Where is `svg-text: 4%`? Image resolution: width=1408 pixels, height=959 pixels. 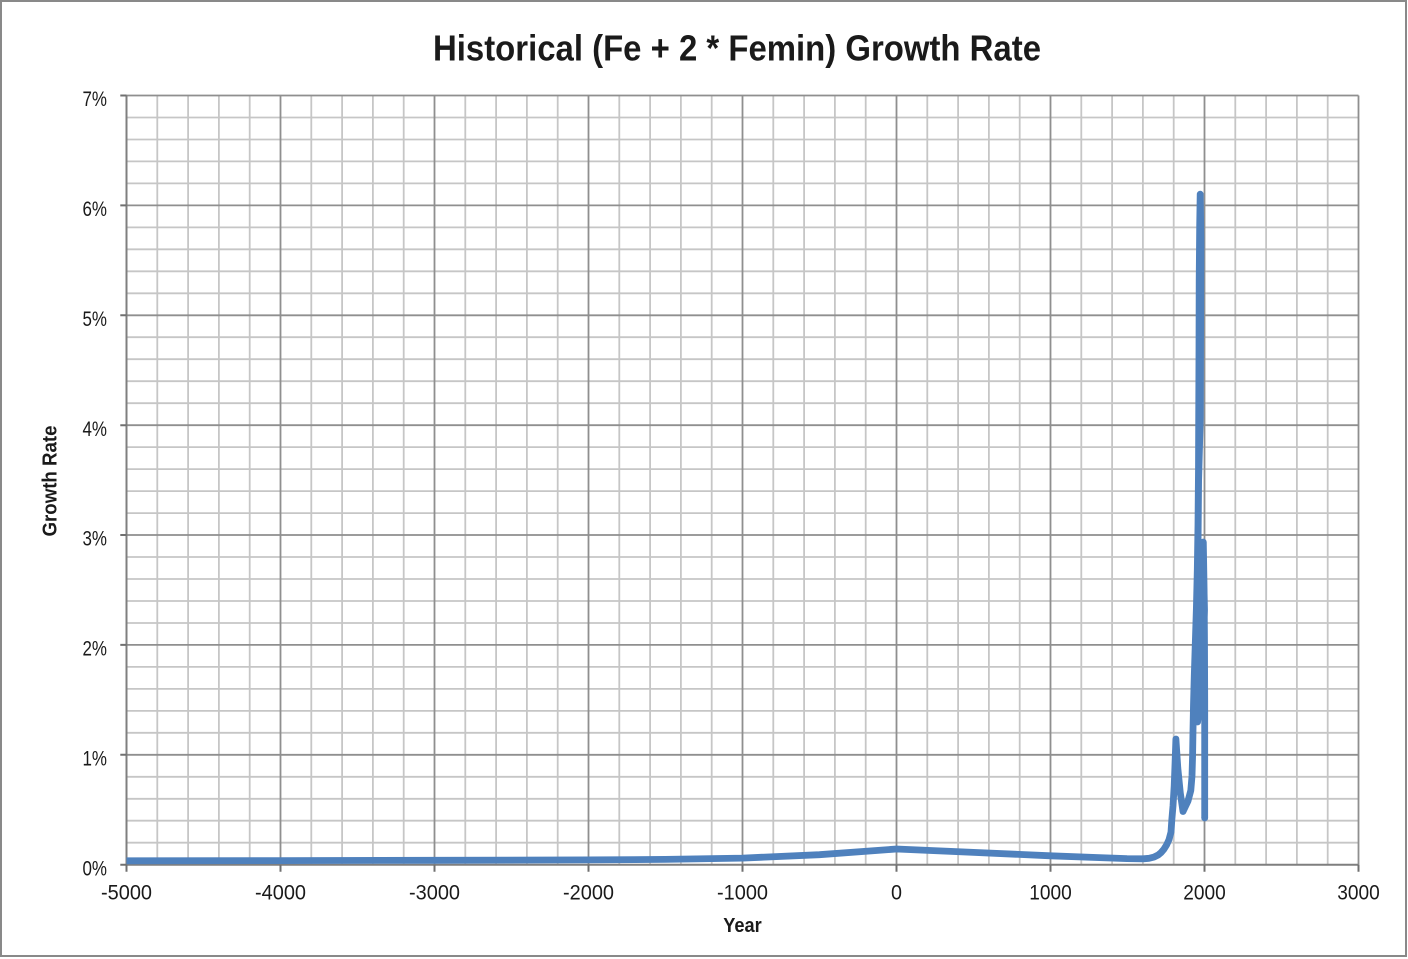
svg-text: 4% is located at coordinates (95, 429).